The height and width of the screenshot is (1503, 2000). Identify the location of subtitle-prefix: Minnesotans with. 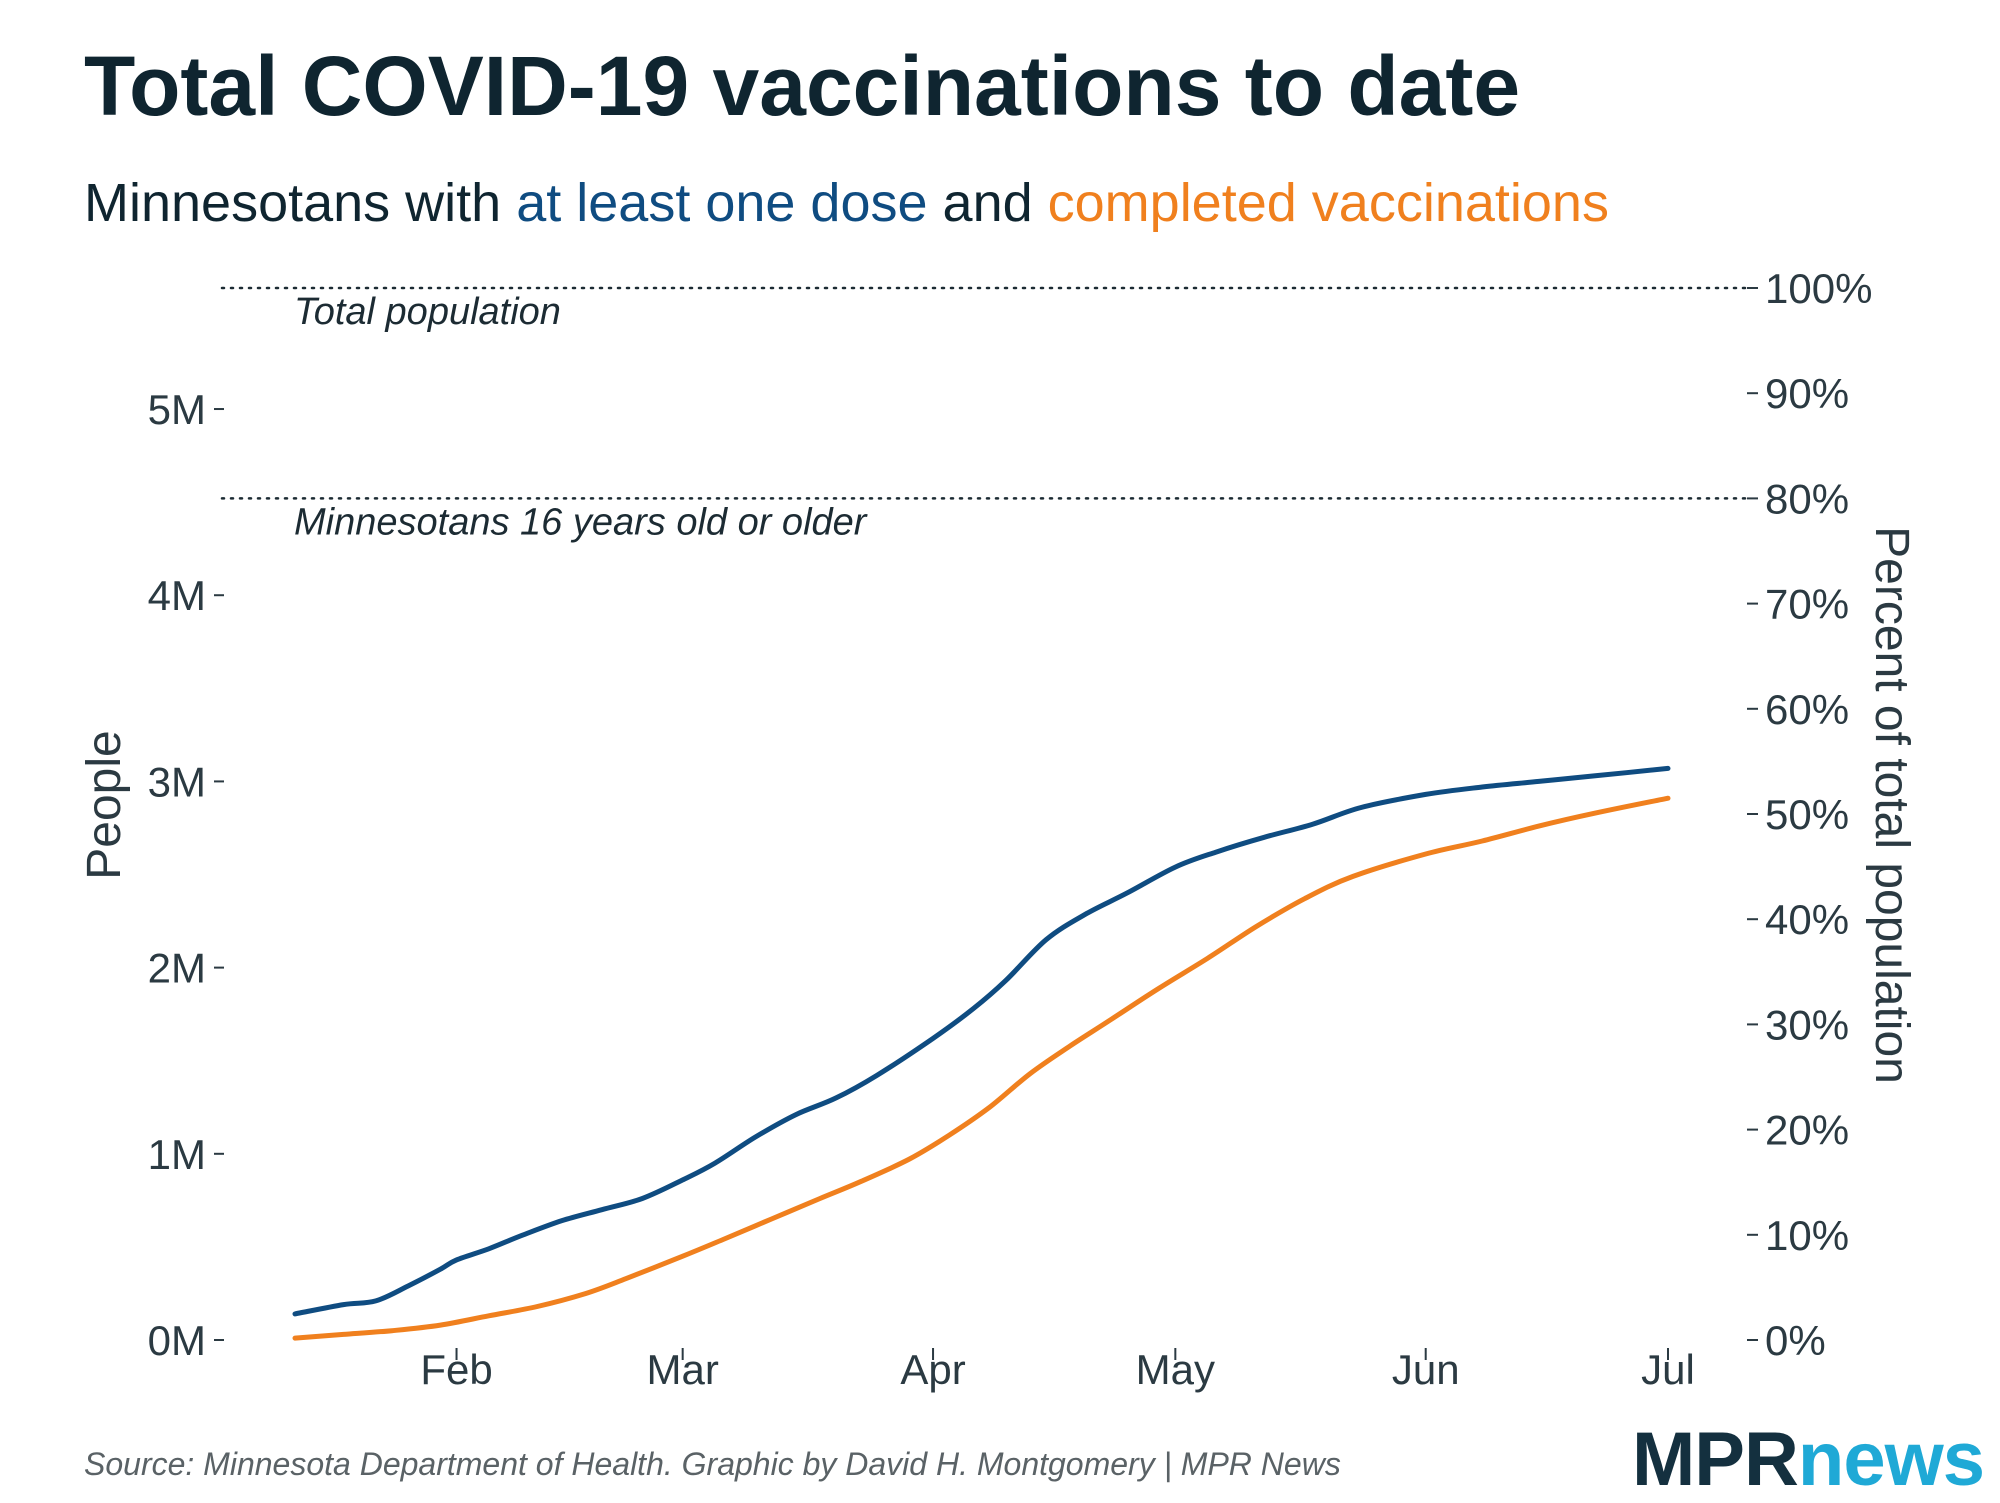
(300, 203).